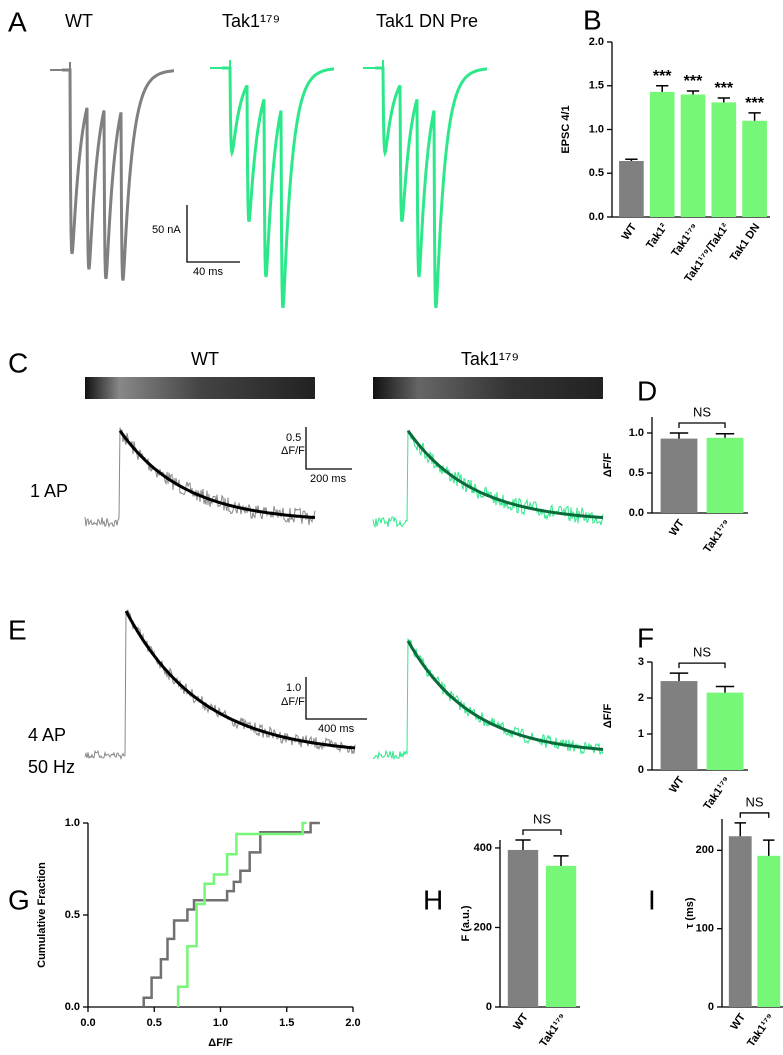 Image resolution: width=783 pixels, height=1055 pixels. I want to click on scale-label: 400 ms, so click(336, 729).